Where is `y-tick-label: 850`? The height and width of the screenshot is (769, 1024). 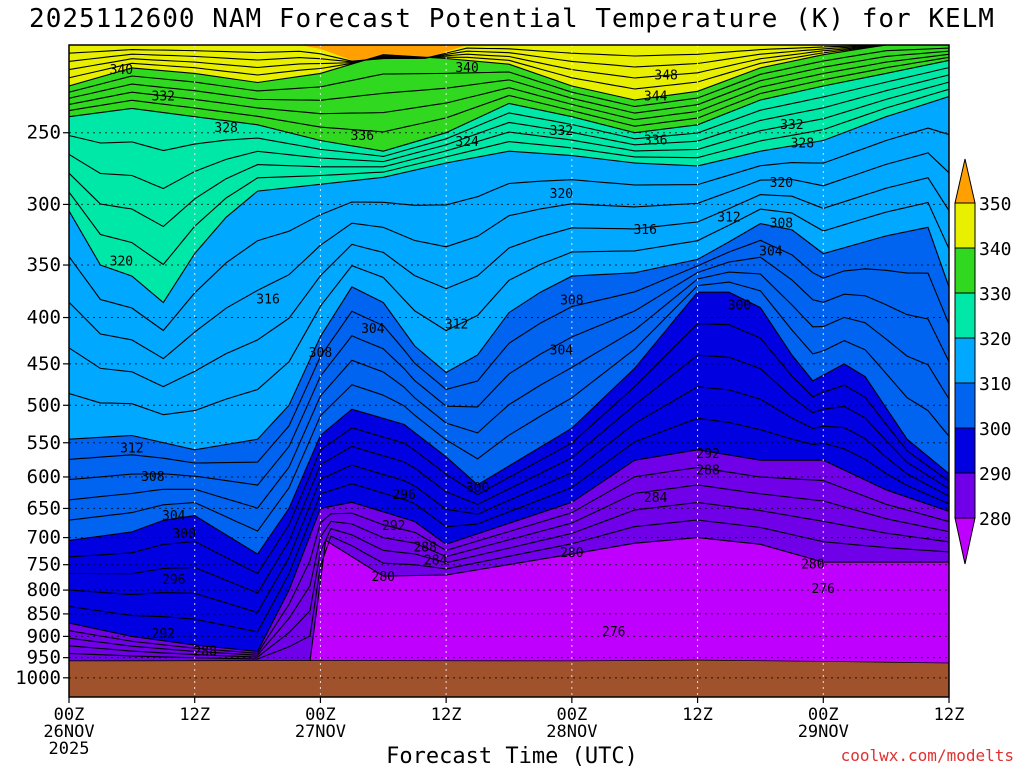
y-tick-label: 850 is located at coordinates (44, 614).